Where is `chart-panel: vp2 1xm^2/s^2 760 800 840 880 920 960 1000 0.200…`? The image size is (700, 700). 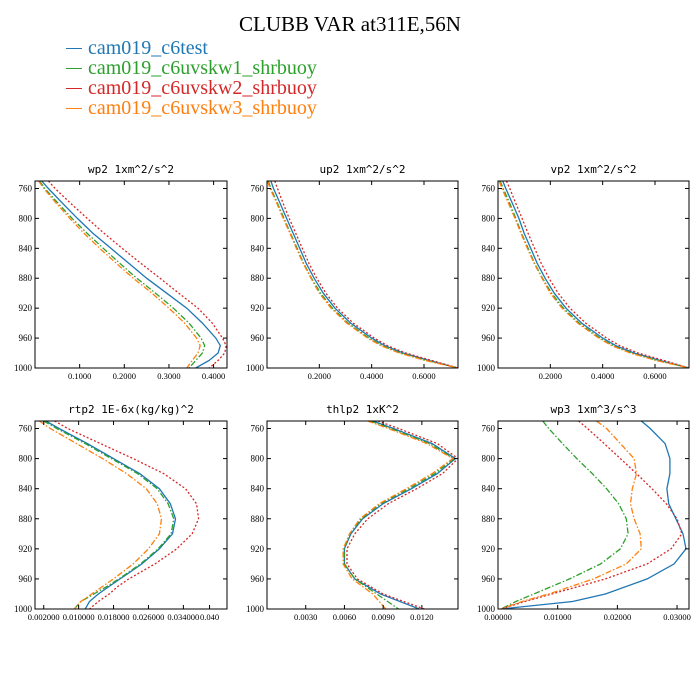 chart-panel: vp2 1xm^2/s^2 760 800 840 880 920 960 1000 0.200… is located at coordinates (583, 272).